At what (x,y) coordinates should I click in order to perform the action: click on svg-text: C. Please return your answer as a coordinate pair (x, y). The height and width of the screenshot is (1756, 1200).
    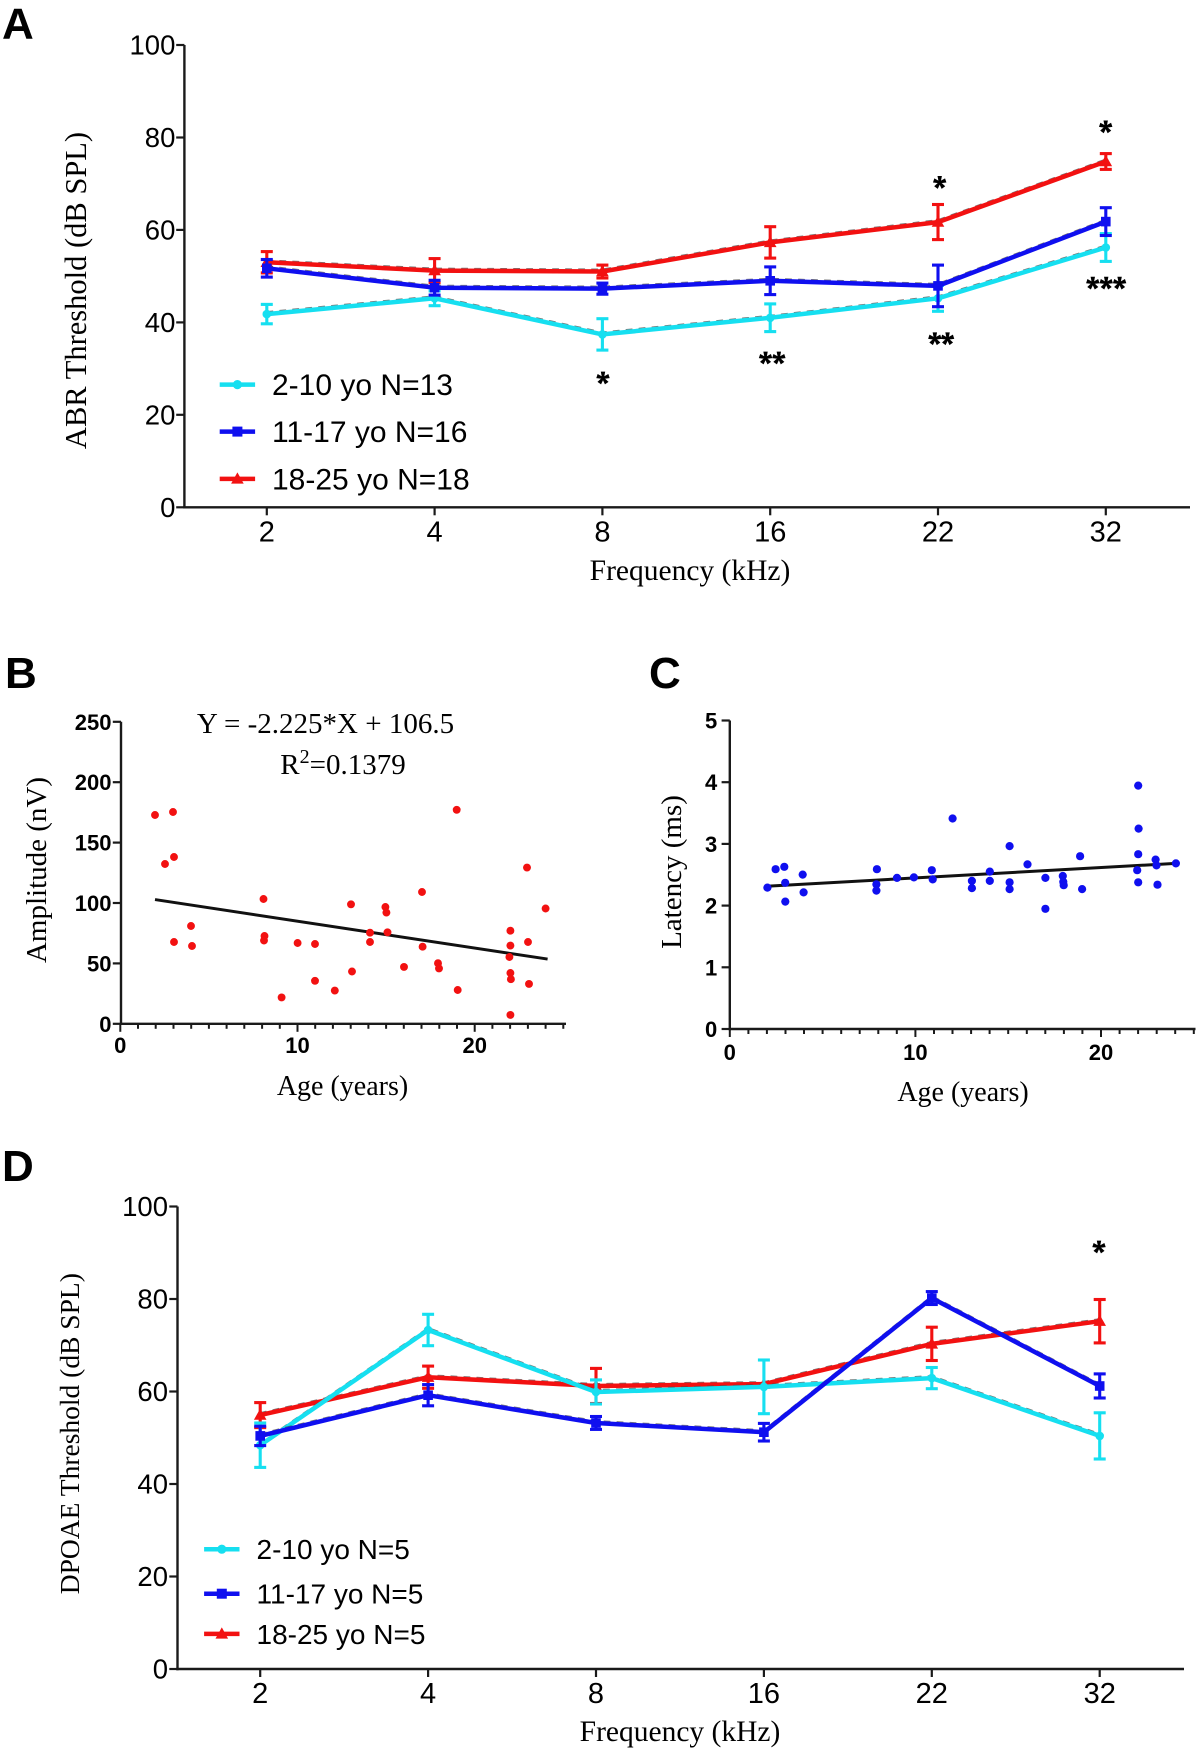
    Looking at the image, I should click on (665, 673).